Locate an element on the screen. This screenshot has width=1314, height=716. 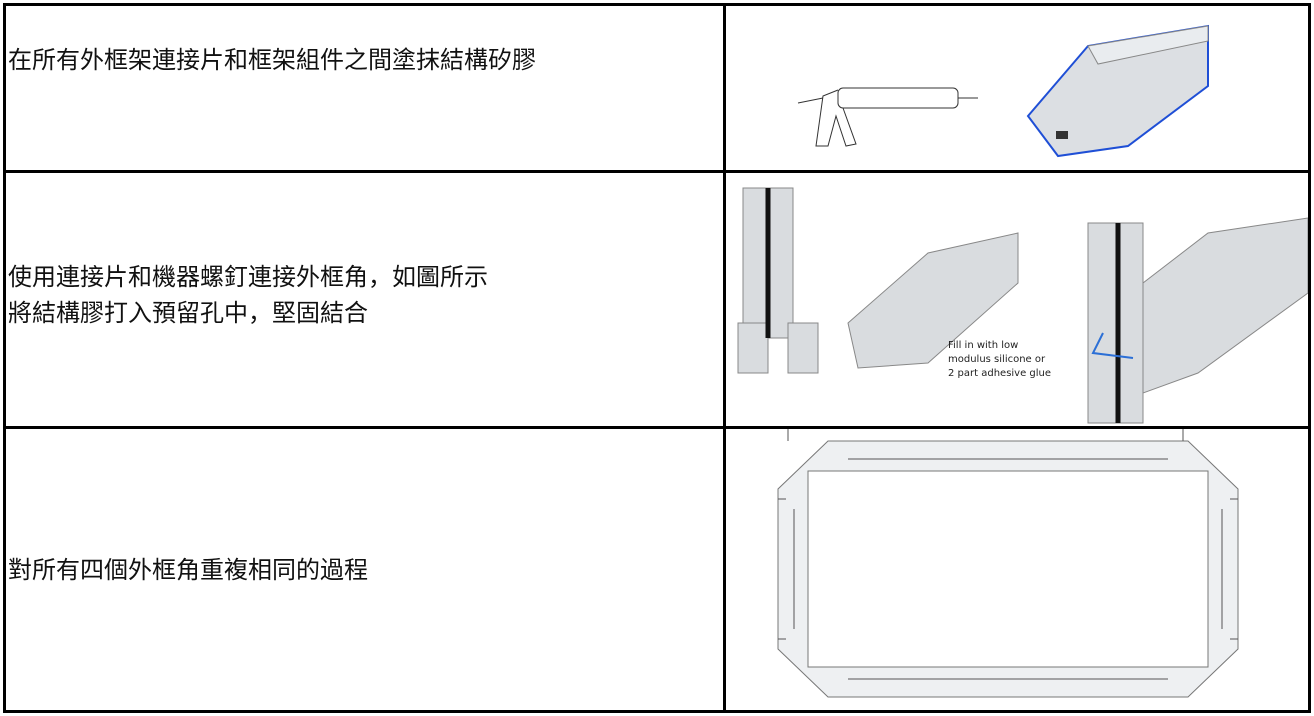
column-divider is located at coordinates (724, 358).